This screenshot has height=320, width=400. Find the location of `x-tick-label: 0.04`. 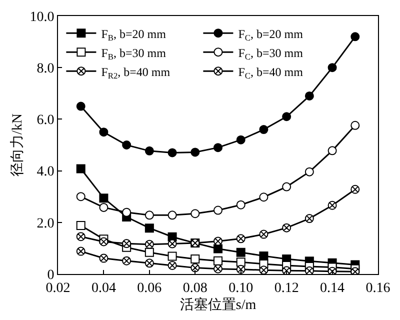

x-tick-label: 0.04 is located at coordinates (103, 288).